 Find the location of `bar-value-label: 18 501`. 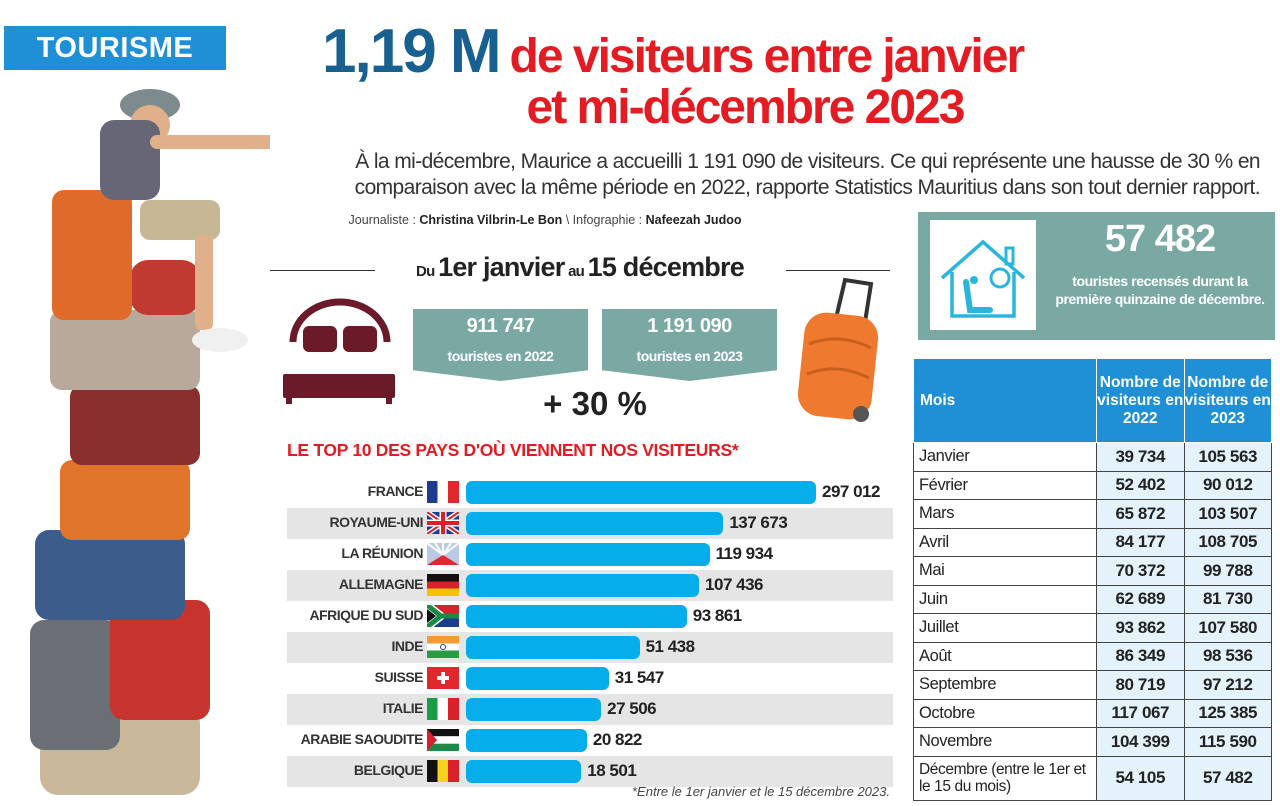

bar-value-label: 18 501 is located at coordinates (612, 770).